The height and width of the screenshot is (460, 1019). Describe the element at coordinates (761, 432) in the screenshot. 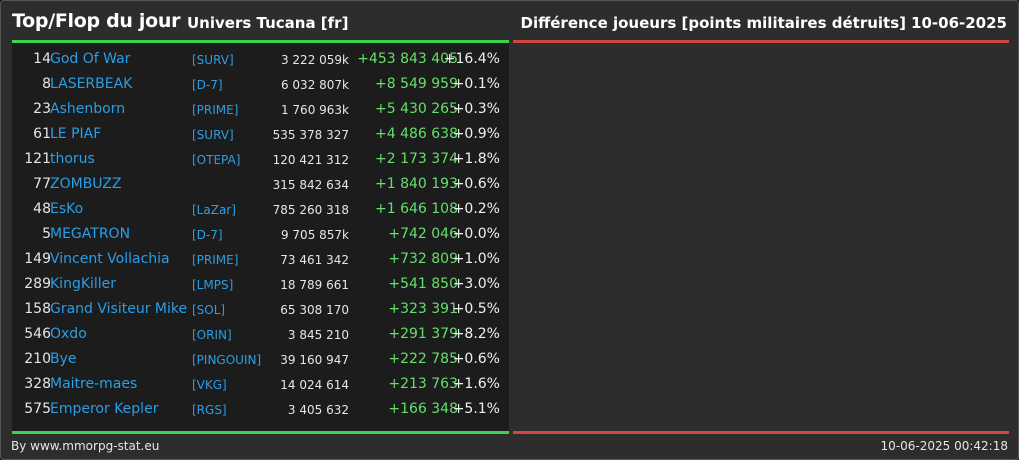

I see `flop-section-bottom-bar` at that location.